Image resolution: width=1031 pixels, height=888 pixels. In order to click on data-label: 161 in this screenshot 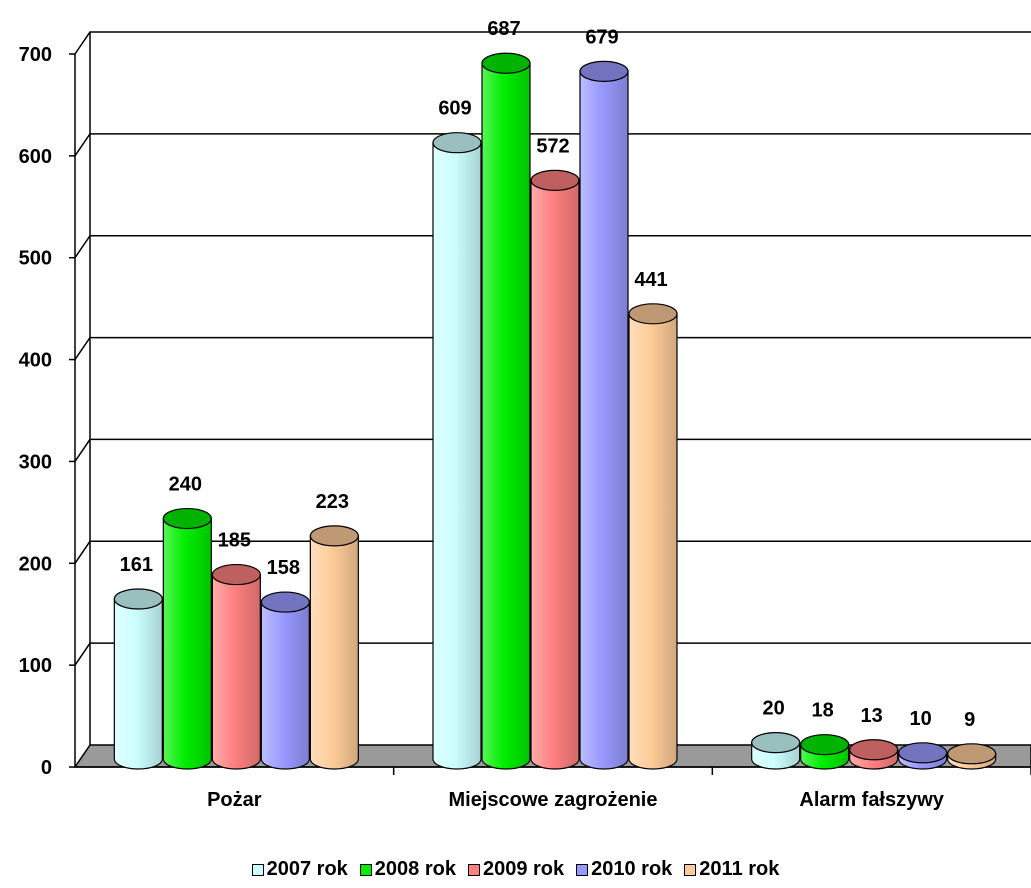, I will do `click(136, 565)`.